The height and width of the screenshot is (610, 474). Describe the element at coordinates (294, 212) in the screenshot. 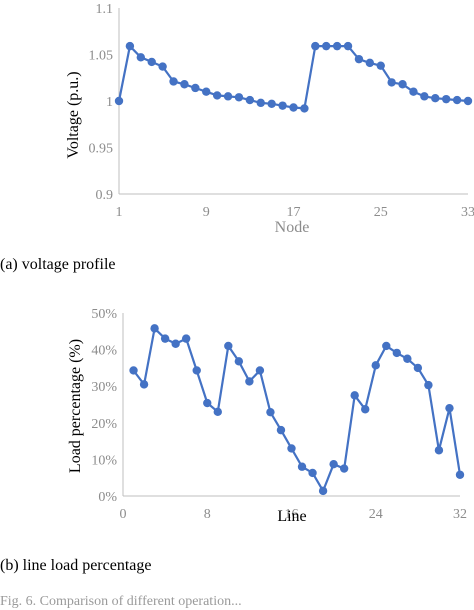

I see `voltage-x-tick-label: 17` at that location.